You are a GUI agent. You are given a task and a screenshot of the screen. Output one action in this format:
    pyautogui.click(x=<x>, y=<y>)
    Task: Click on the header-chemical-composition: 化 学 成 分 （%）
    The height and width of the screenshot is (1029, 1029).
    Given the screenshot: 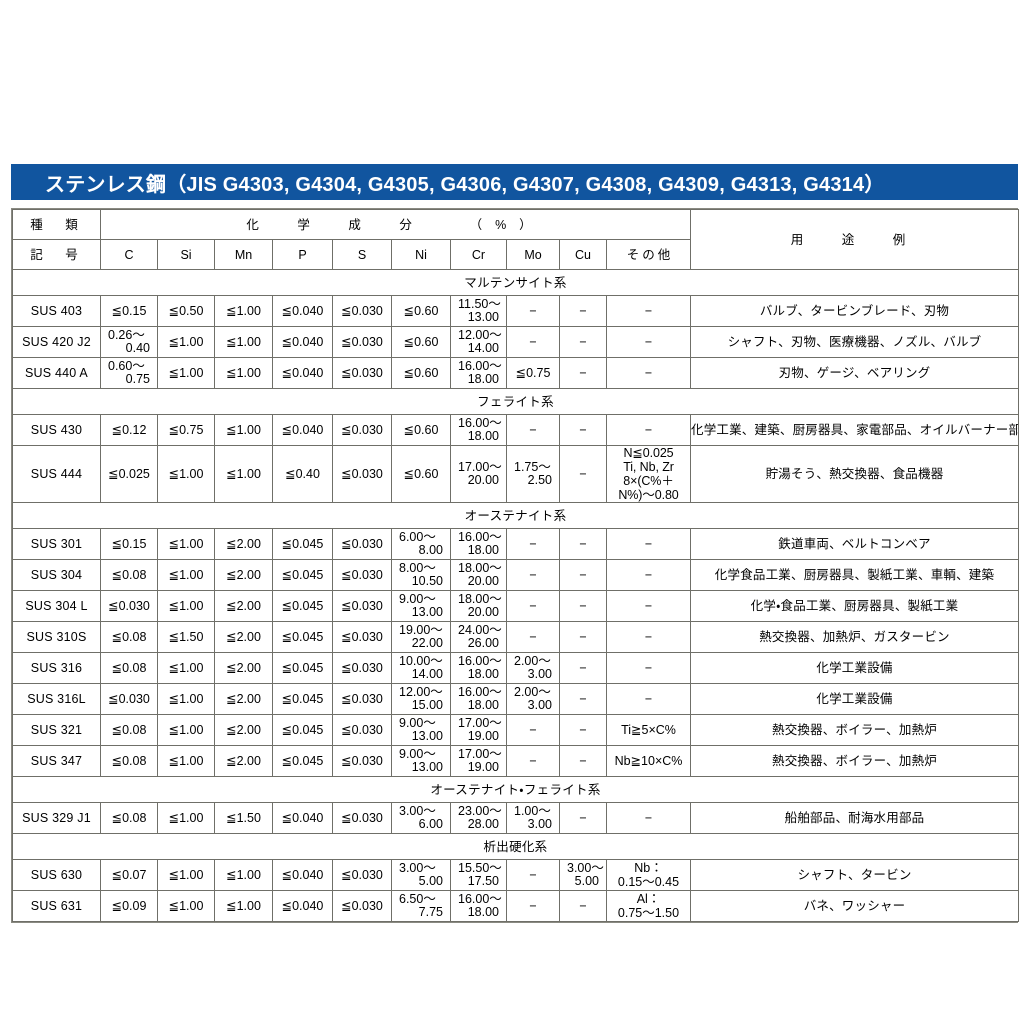 What is the action you would take?
    pyautogui.click(x=395, y=224)
    